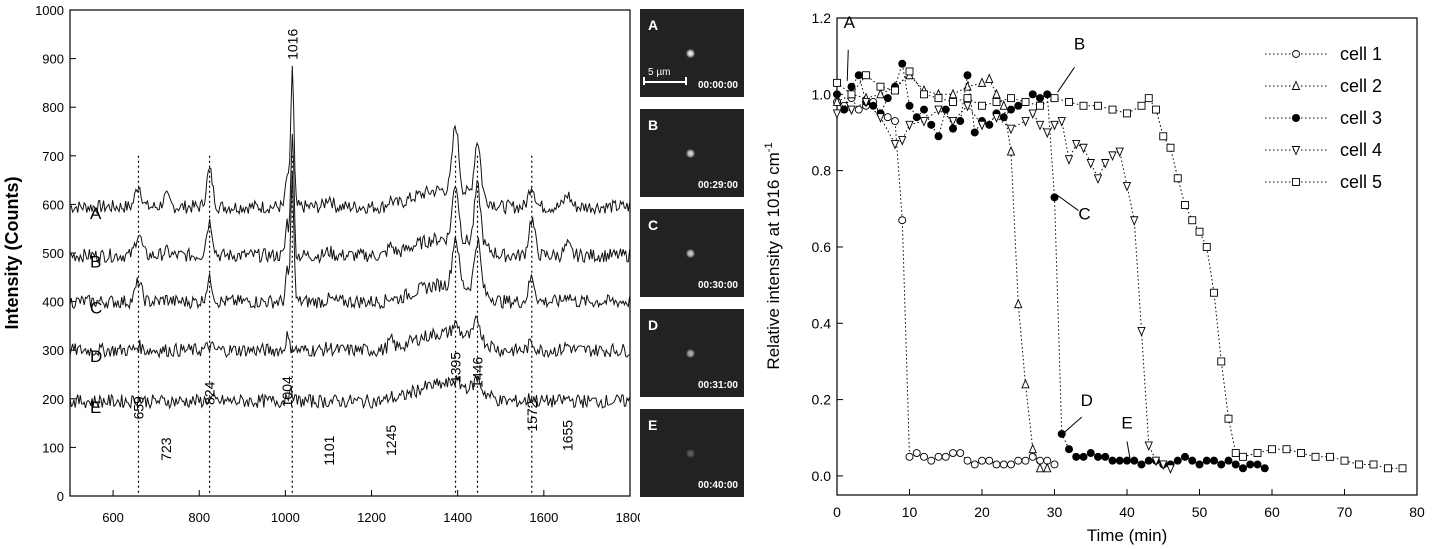  What do you see at coordinates (60, 496) in the screenshot?
I see `y-tick-label: 0` at bounding box center [60, 496].